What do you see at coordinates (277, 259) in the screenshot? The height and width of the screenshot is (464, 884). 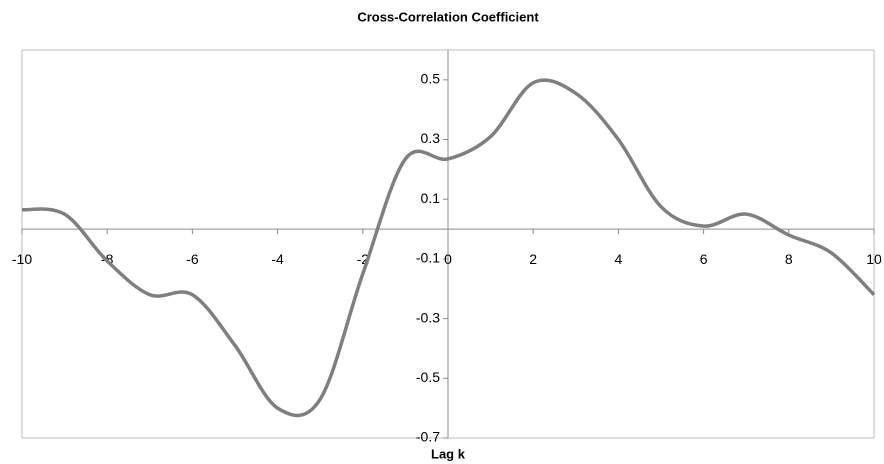 I see `x-tick-label: -4` at bounding box center [277, 259].